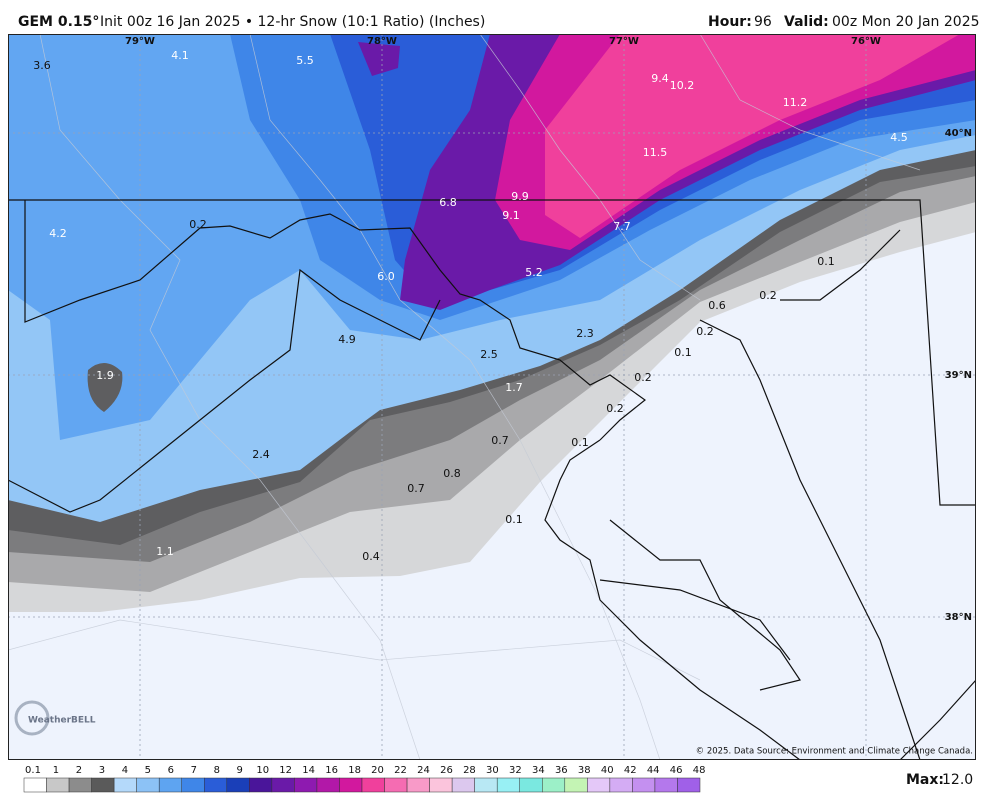  What do you see at coordinates (730, 22) in the screenshot?
I see `hour-label: Hour:` at bounding box center [730, 22].